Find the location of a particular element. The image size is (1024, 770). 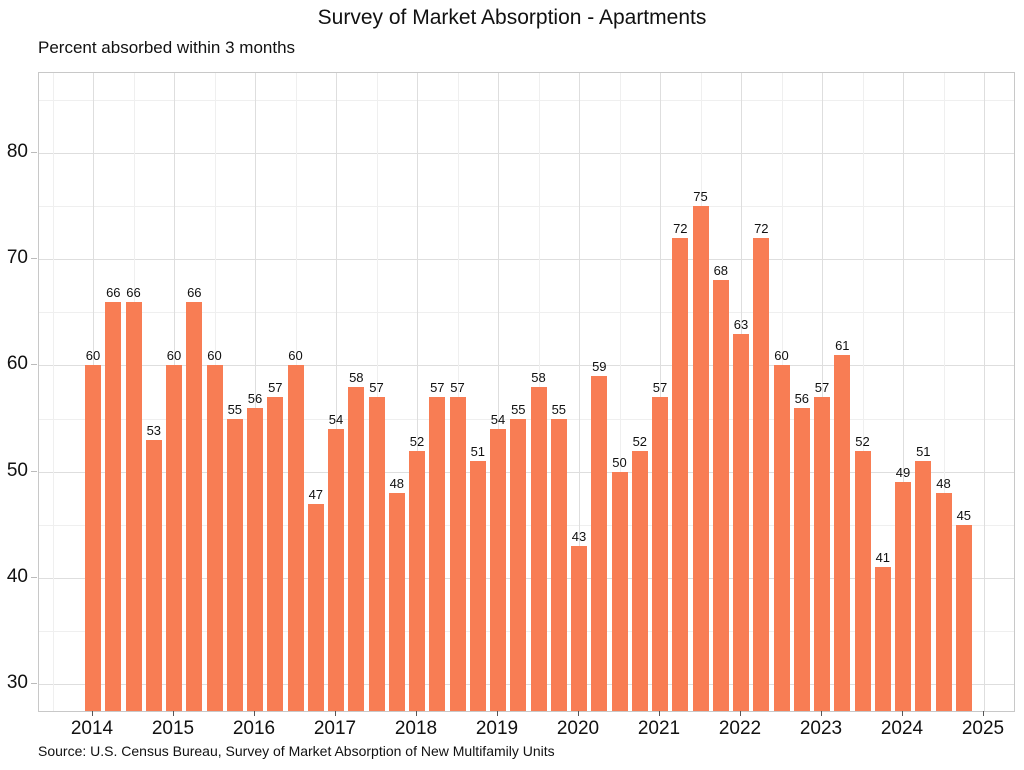

bar-value-label-2018-Q2: 57 is located at coordinates (437, 388).